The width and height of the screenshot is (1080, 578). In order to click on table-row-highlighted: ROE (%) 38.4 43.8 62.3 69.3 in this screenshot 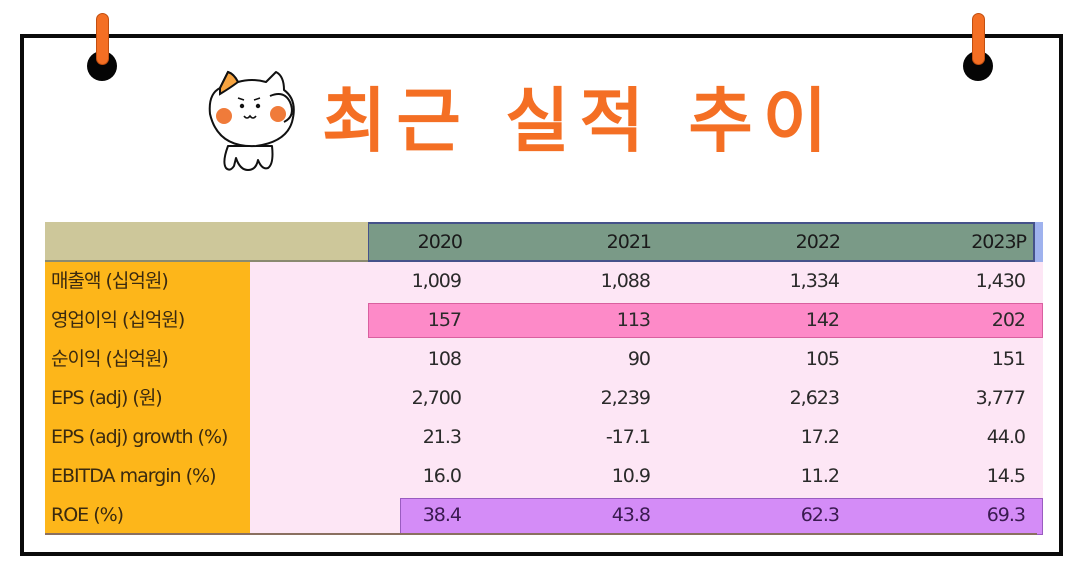, I will do `click(544, 515)`.